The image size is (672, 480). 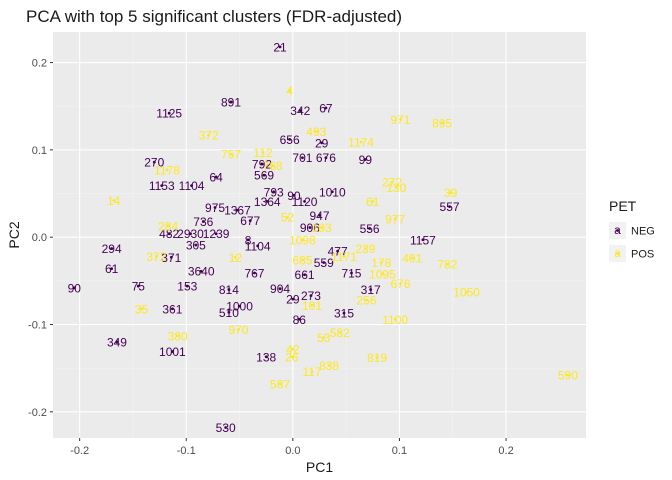 I want to click on point-label: 590, so click(x=568, y=376).